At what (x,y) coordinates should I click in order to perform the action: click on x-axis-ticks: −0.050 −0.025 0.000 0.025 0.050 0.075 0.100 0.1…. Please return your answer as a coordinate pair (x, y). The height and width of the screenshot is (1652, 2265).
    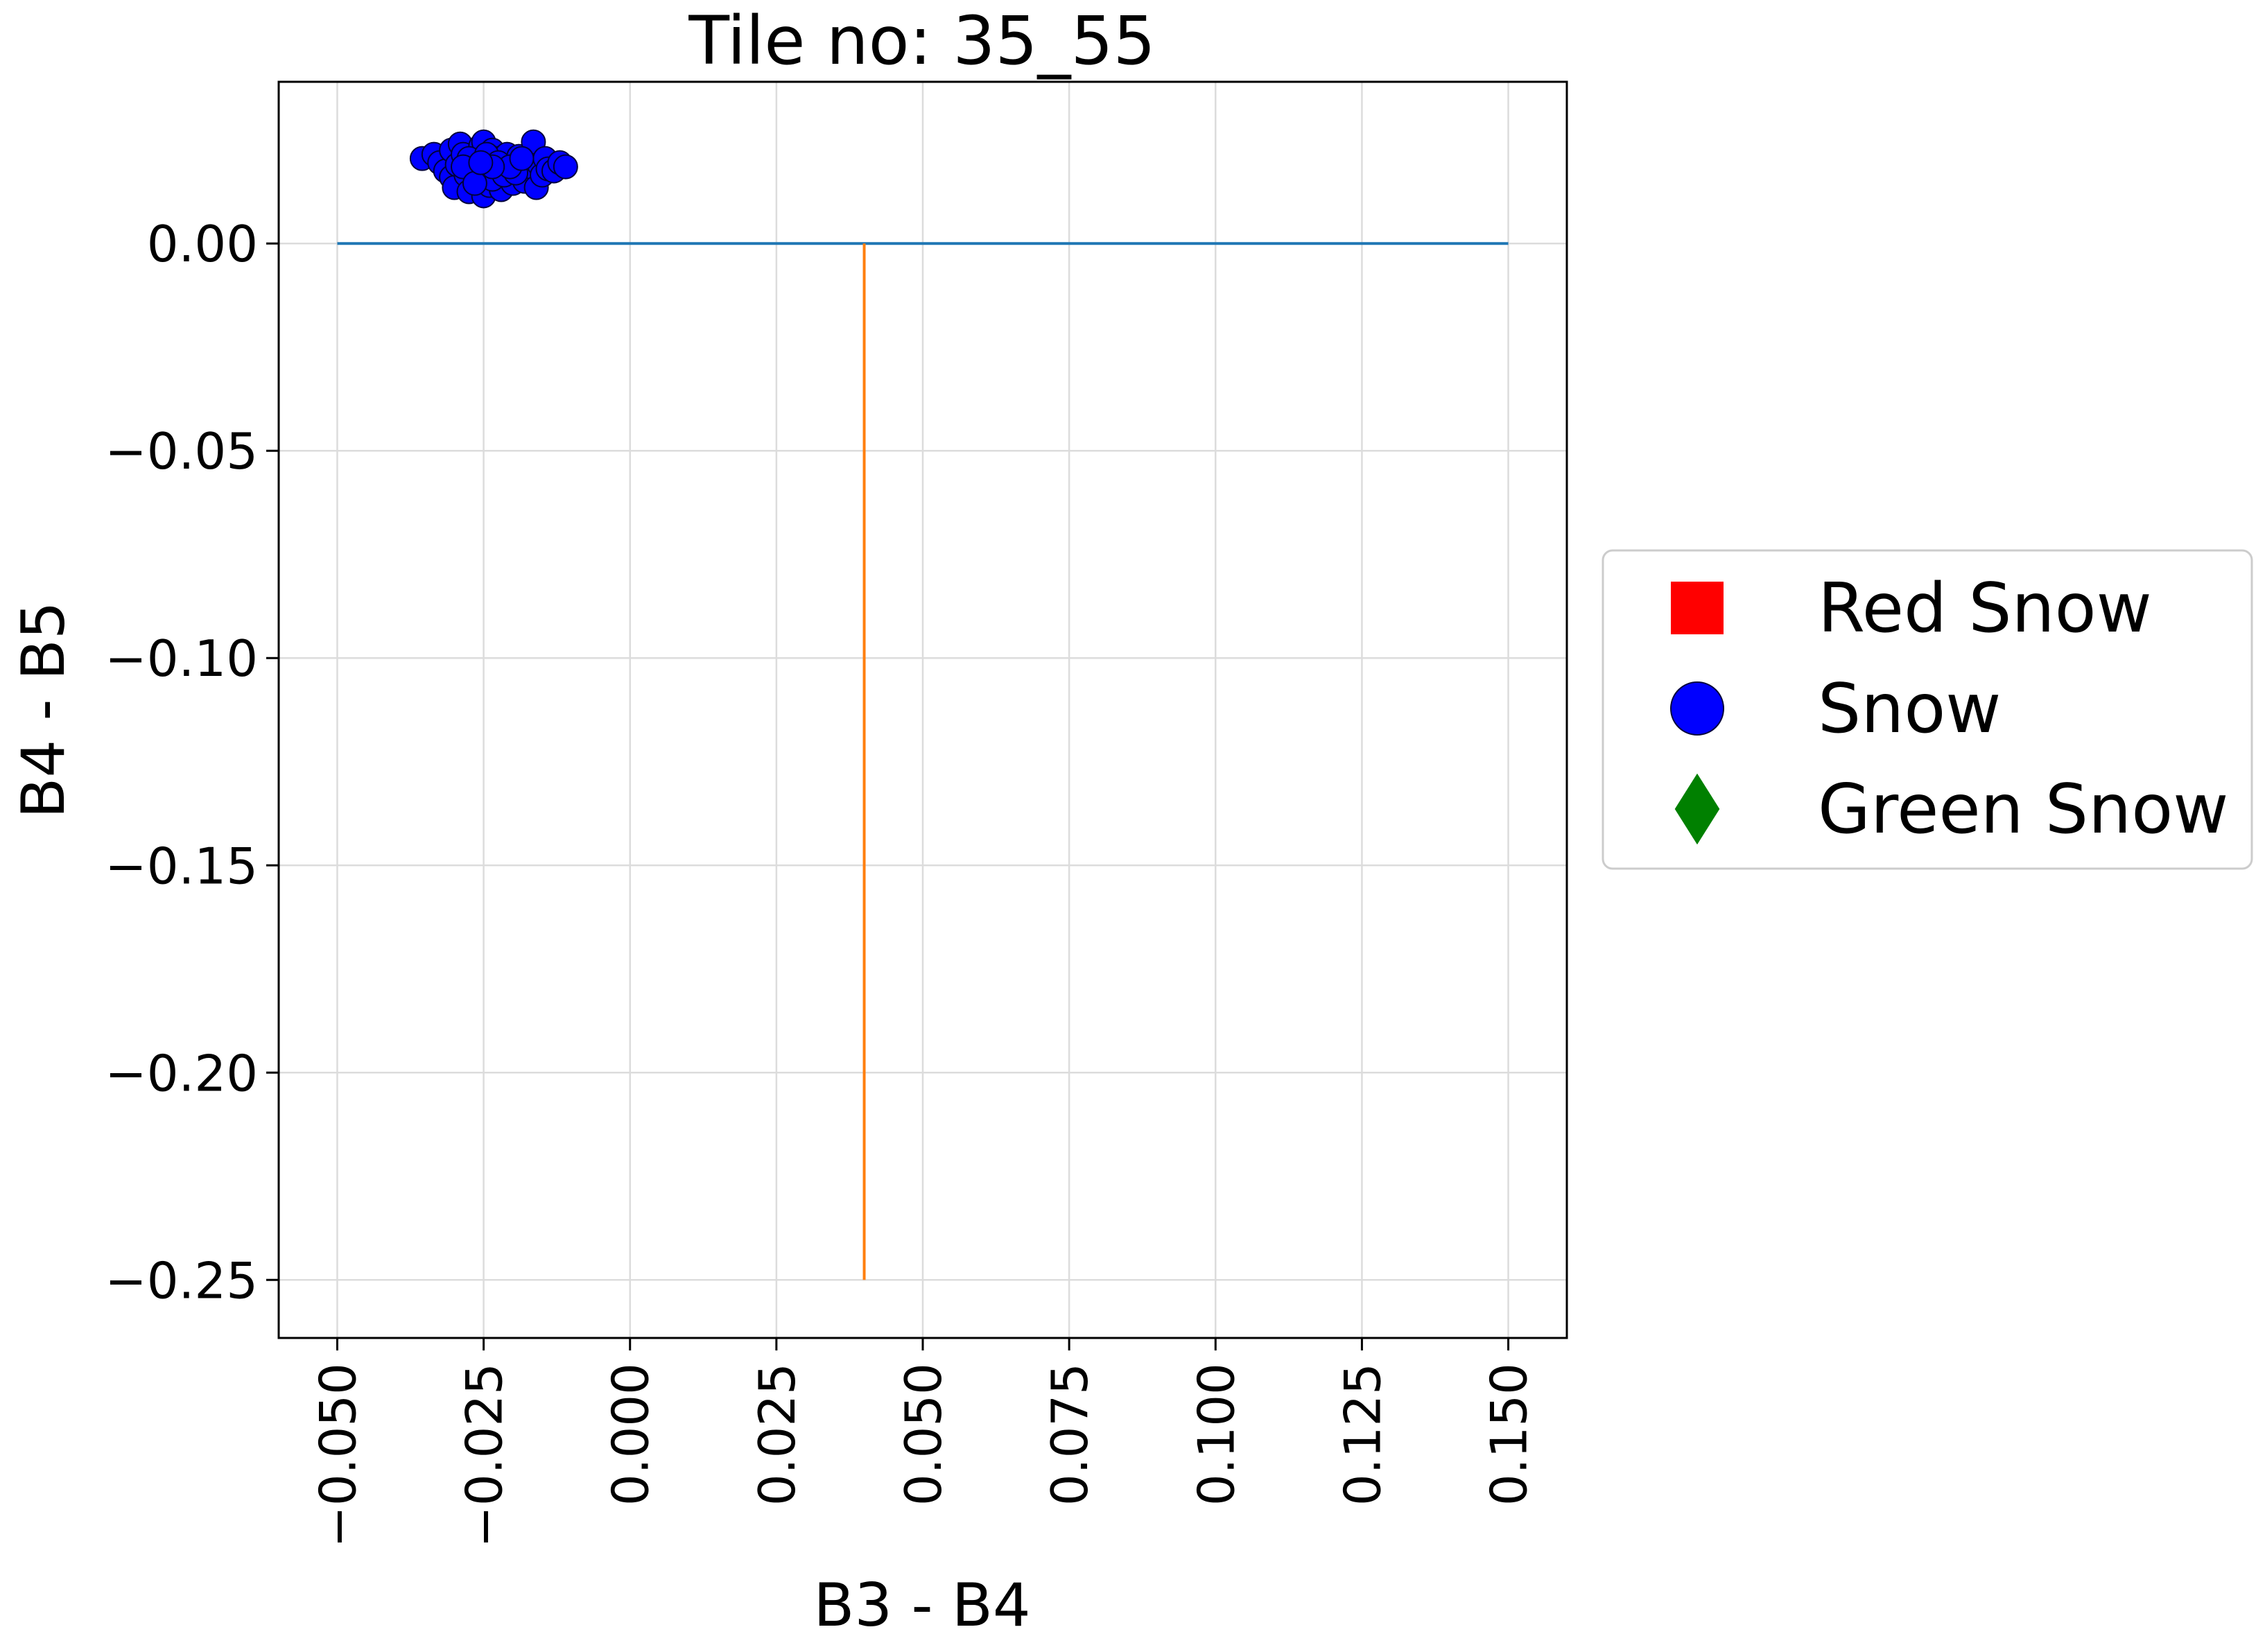
    Looking at the image, I should click on (923, 1442).